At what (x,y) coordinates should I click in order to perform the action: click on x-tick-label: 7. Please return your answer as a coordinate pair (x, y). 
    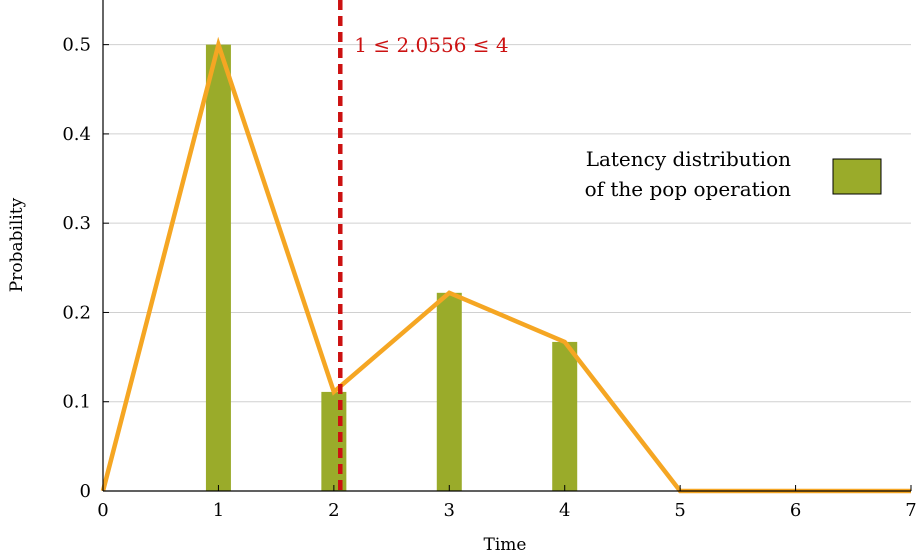
    Looking at the image, I should click on (910, 510).